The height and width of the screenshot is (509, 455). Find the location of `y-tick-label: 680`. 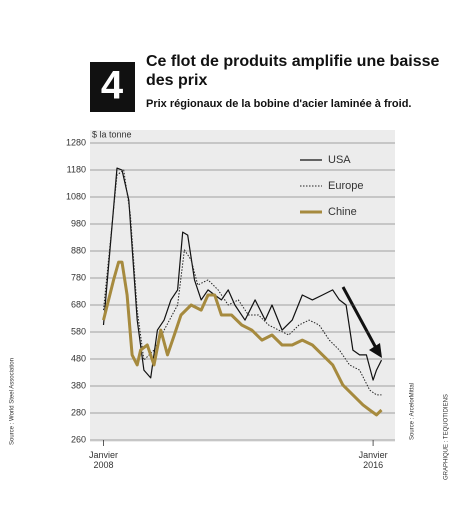

y-tick-label: 680 is located at coordinates (78, 304).